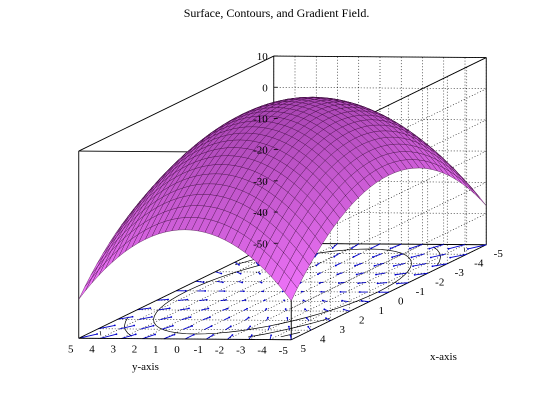  Describe the element at coordinates (156, 350) in the screenshot. I see `y-tick-label: 1` at that location.